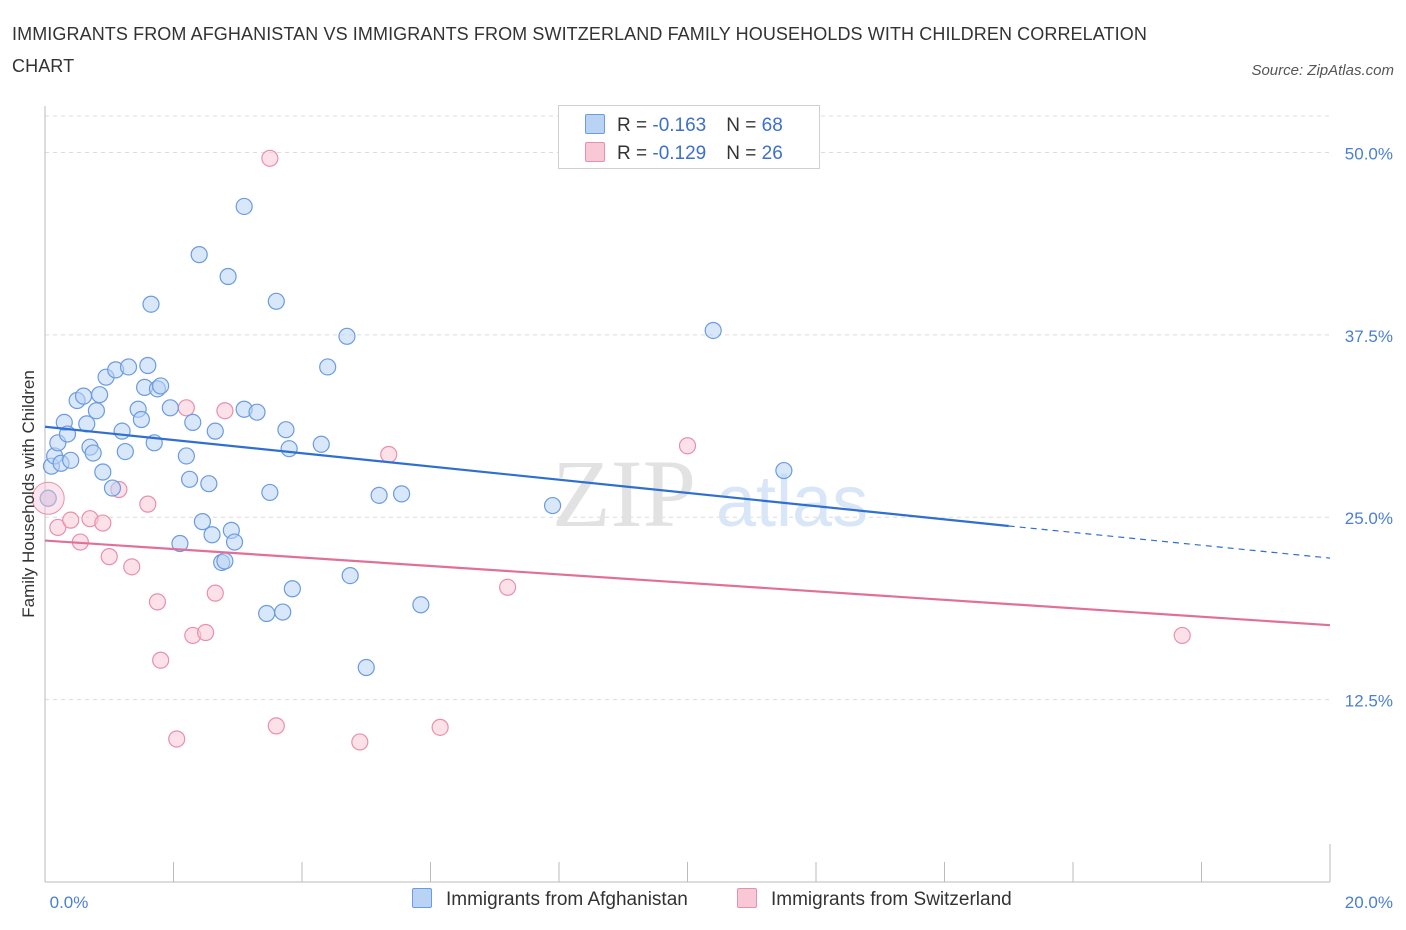 The height and width of the screenshot is (930, 1406). I want to click on watermark-atlas: atlas, so click(792, 502).